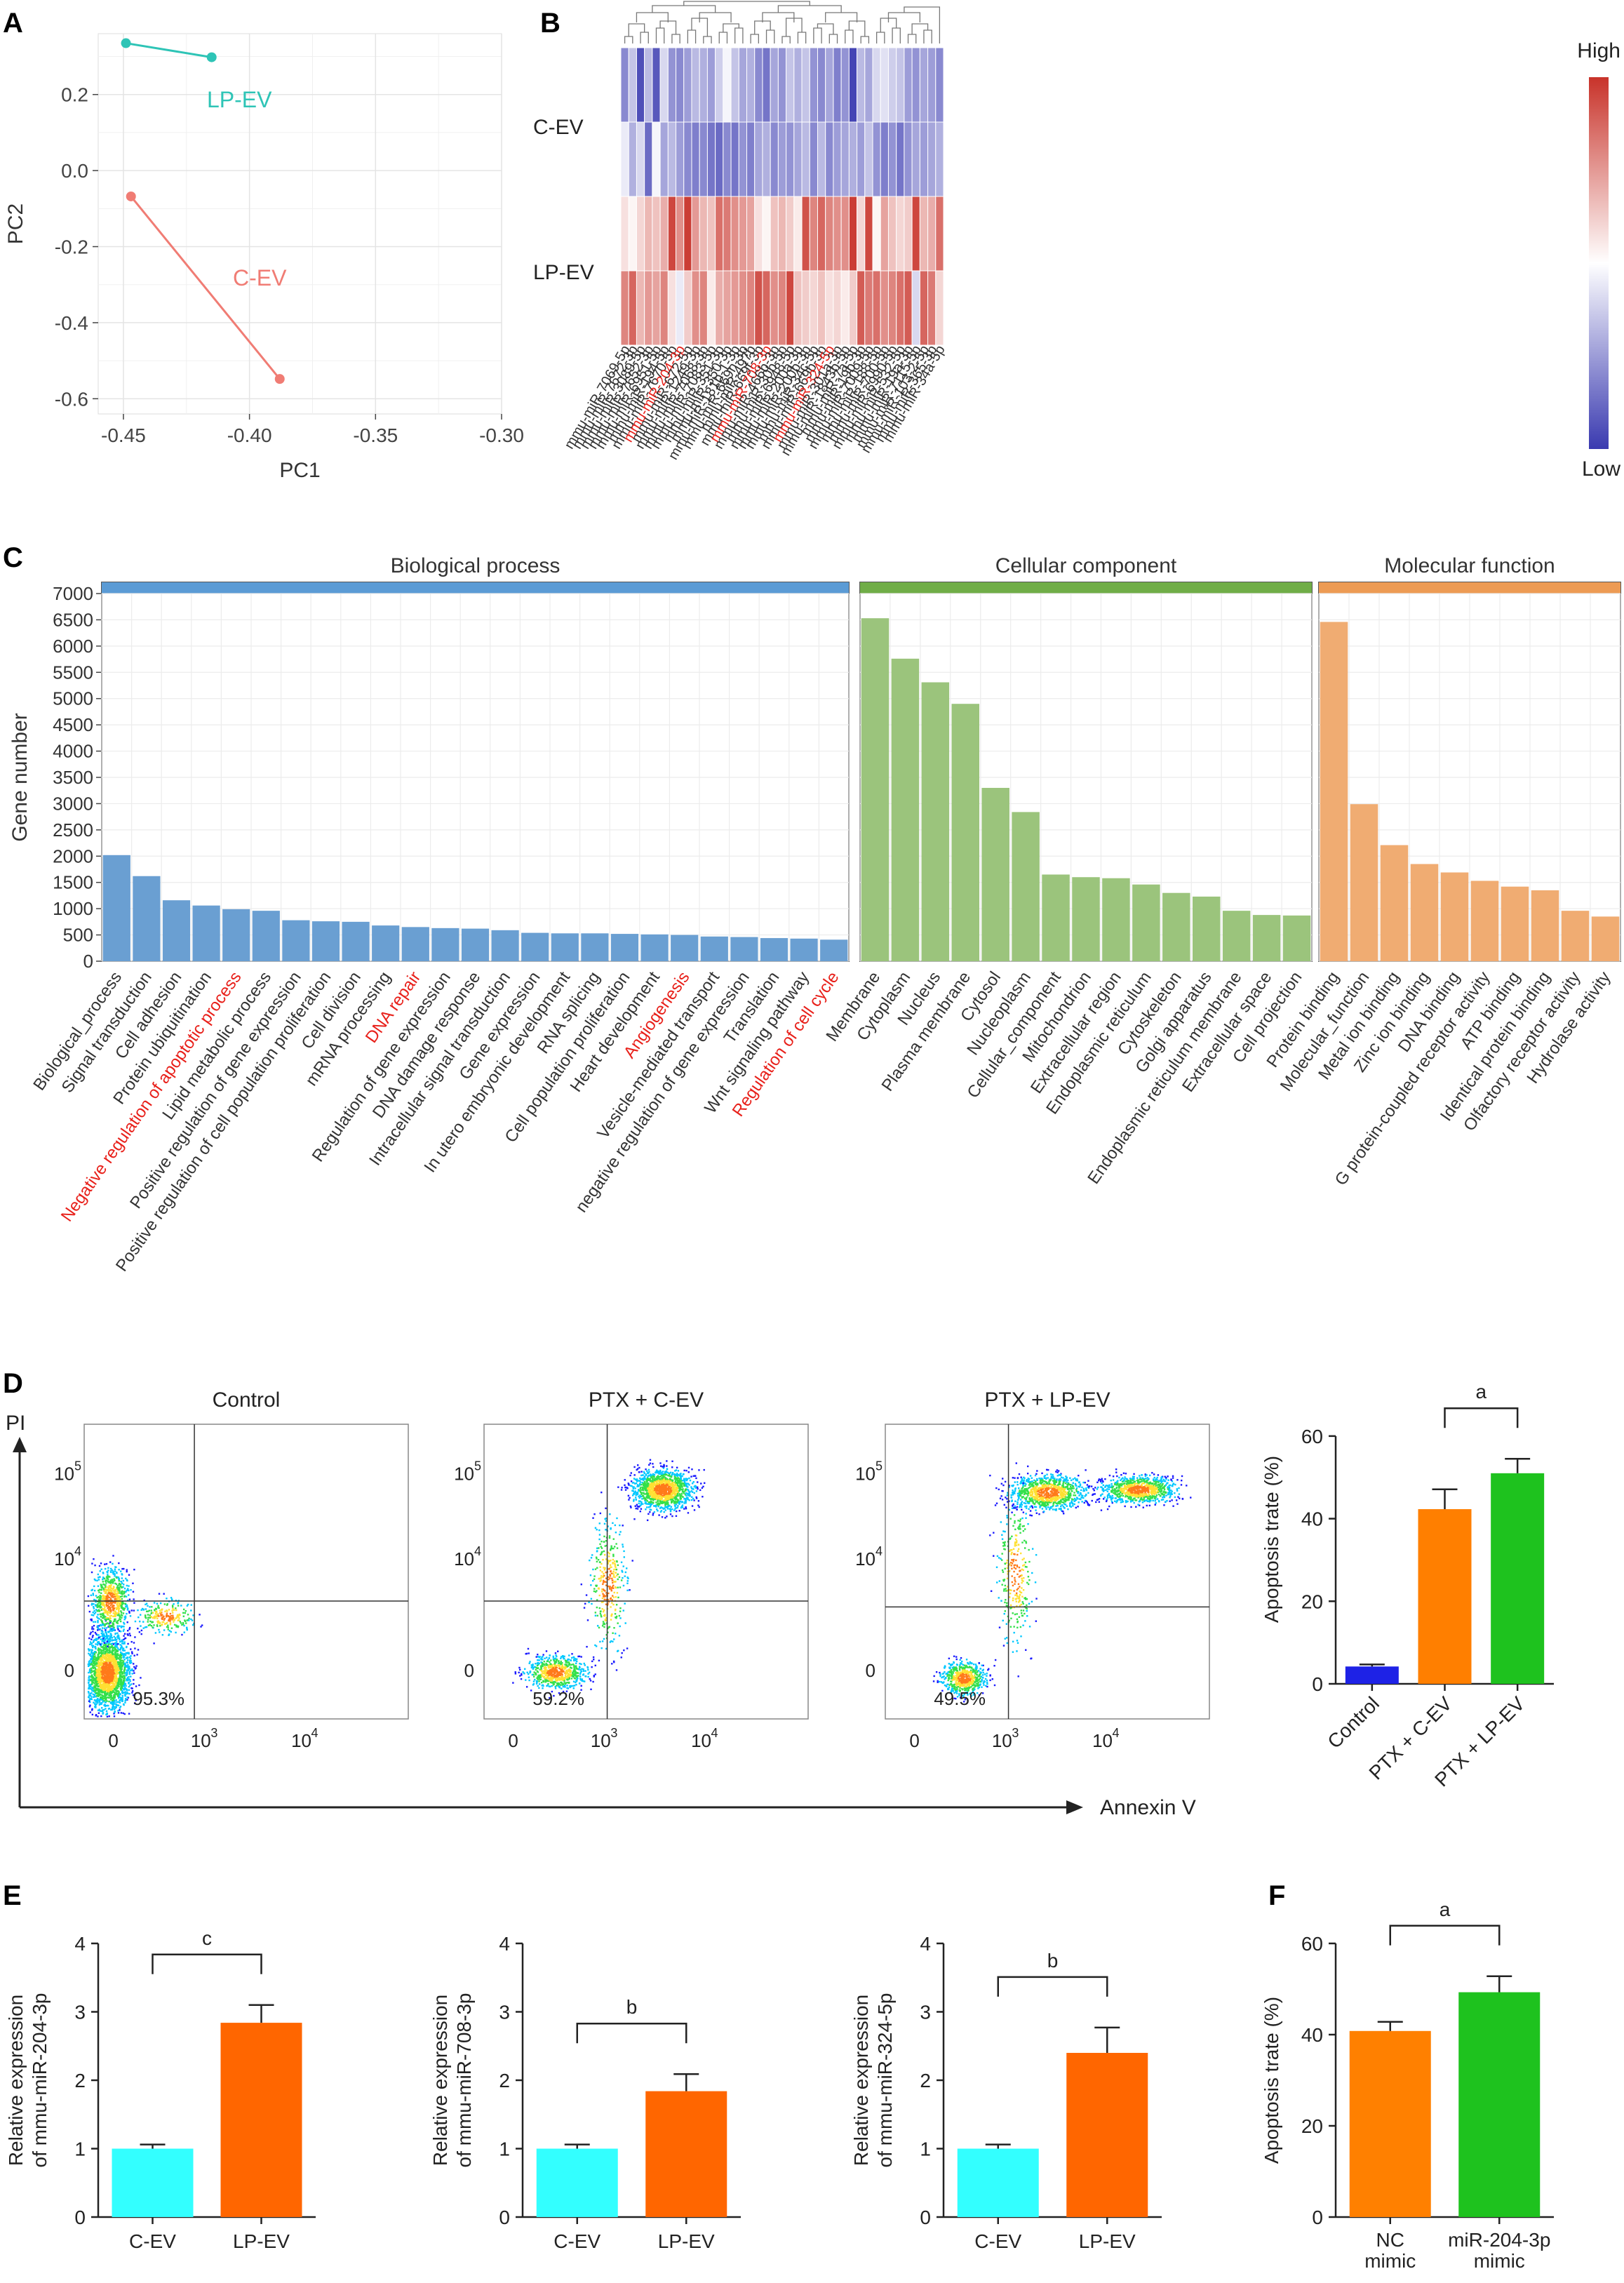 The width and height of the screenshot is (1624, 2283). What do you see at coordinates (15, 223) in the screenshot?
I see `y-axis-label: PC2` at bounding box center [15, 223].